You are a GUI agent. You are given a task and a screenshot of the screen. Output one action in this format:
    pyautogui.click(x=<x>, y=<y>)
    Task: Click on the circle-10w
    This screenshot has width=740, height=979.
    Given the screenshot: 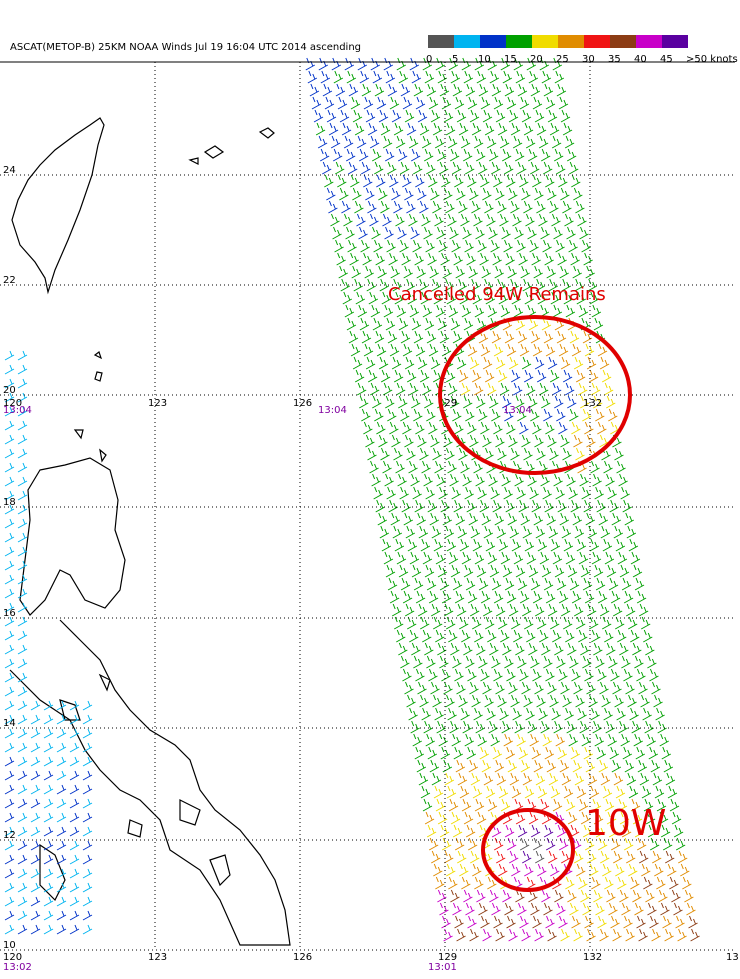 What is the action you would take?
    pyautogui.click(x=528, y=850)
    